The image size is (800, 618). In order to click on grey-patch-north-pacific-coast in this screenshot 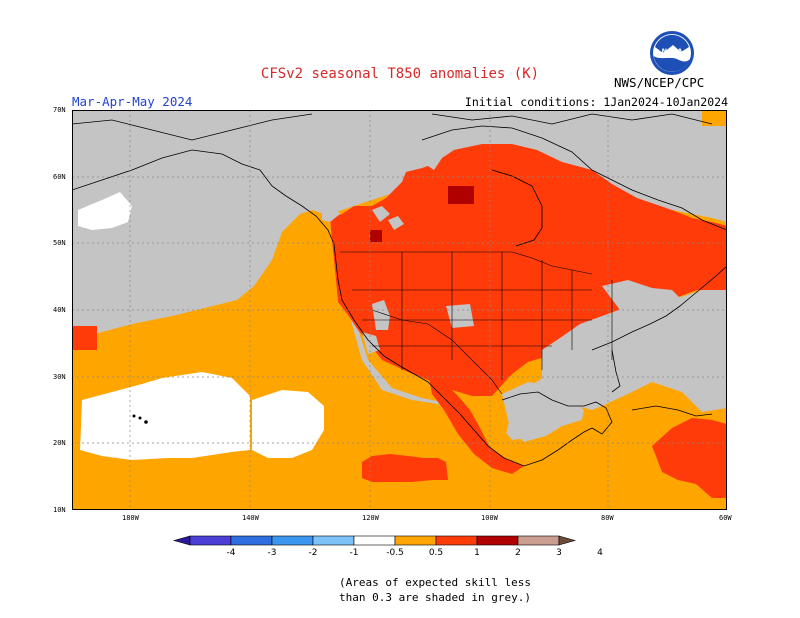, I will do `click(331, 214)`.